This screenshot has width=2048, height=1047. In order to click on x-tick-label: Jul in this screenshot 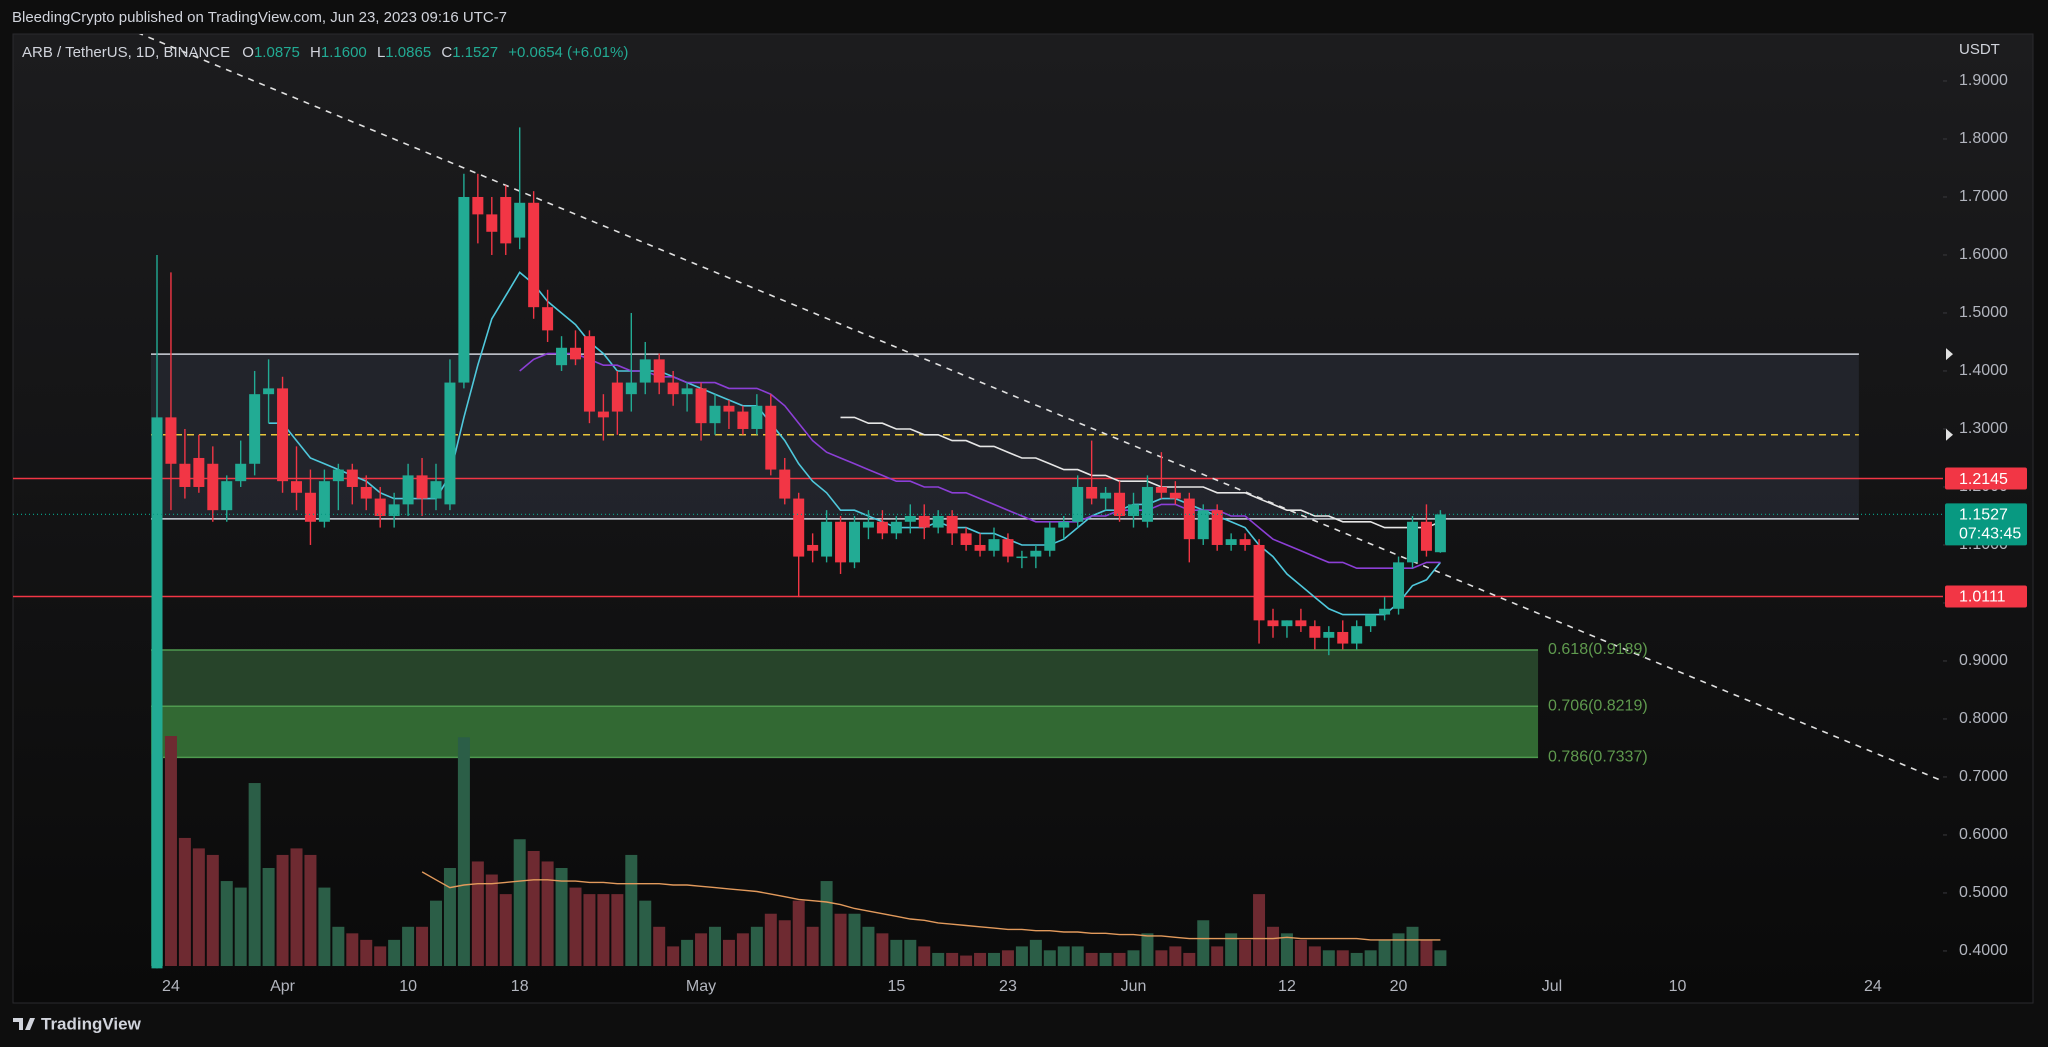, I will do `click(1552, 986)`.